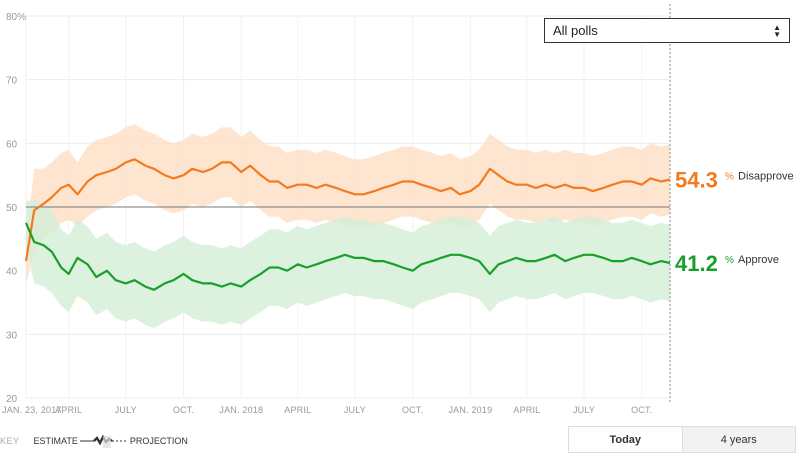  I want to click on y-tick-label: 20, so click(12, 399).